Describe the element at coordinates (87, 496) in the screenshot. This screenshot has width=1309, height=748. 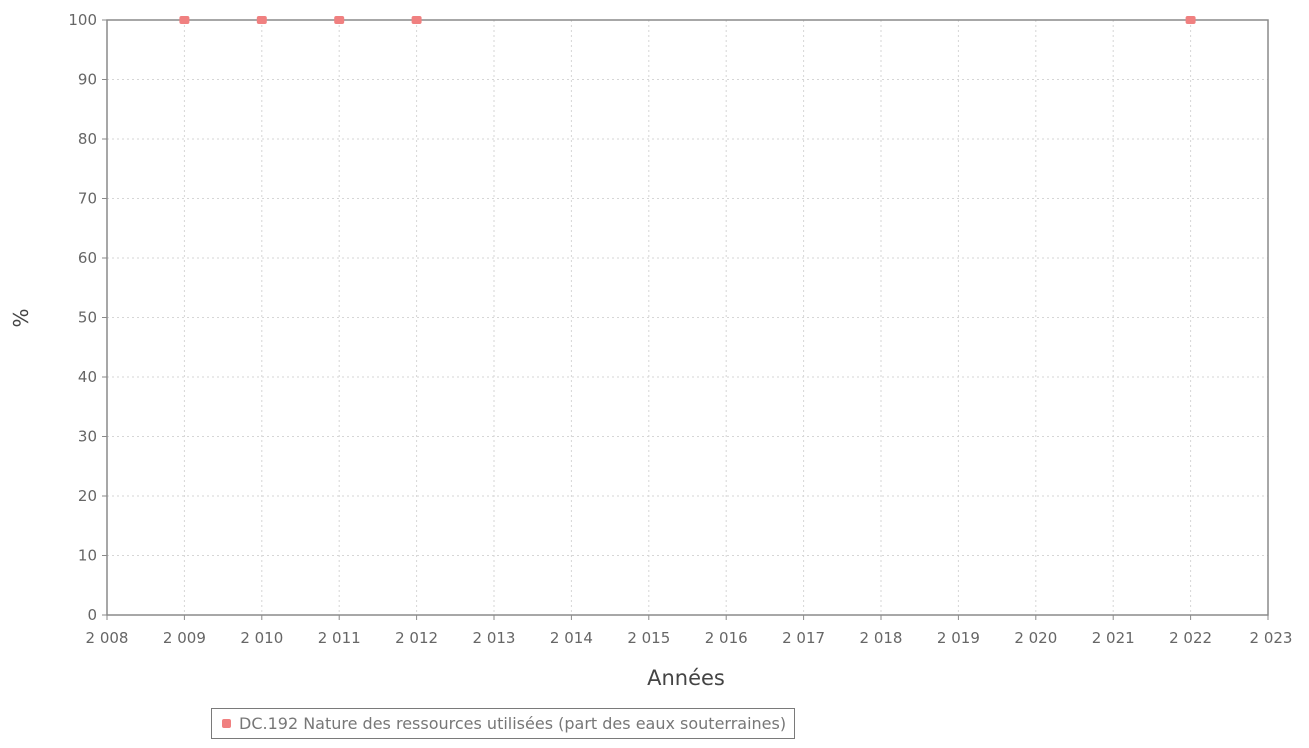
I see `y-tick-label: 20` at that location.